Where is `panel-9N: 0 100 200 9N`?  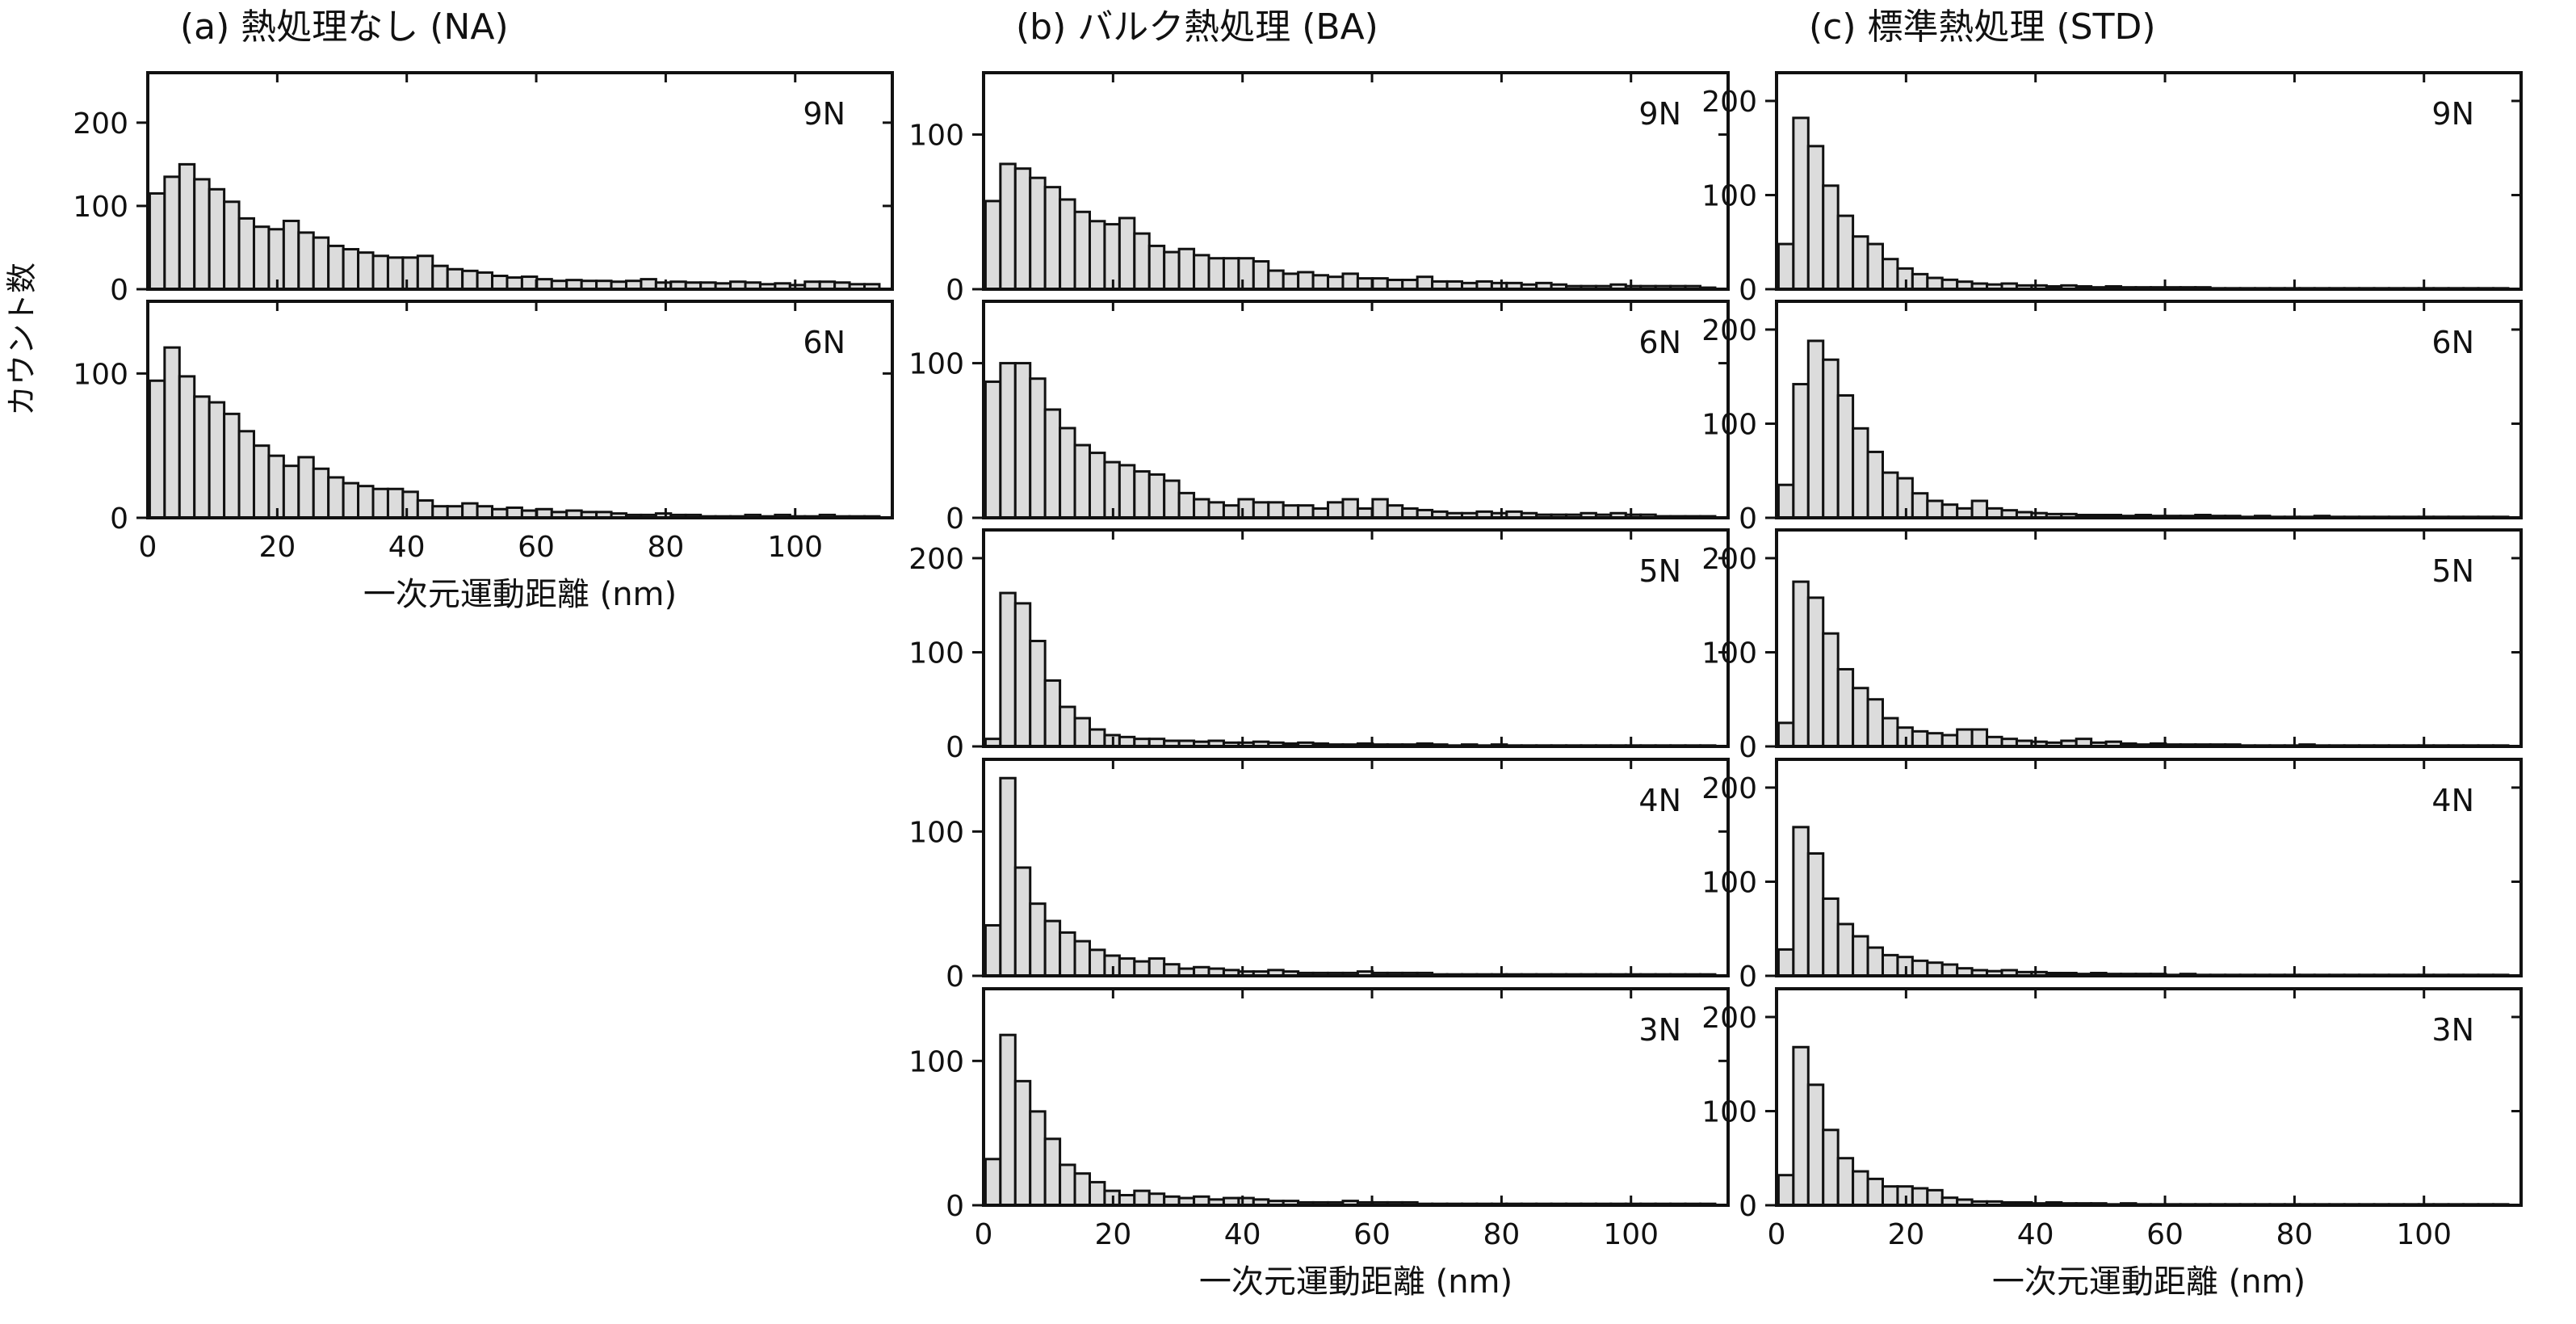
panel-9N: 0 100 200 9N is located at coordinates (483, 189).